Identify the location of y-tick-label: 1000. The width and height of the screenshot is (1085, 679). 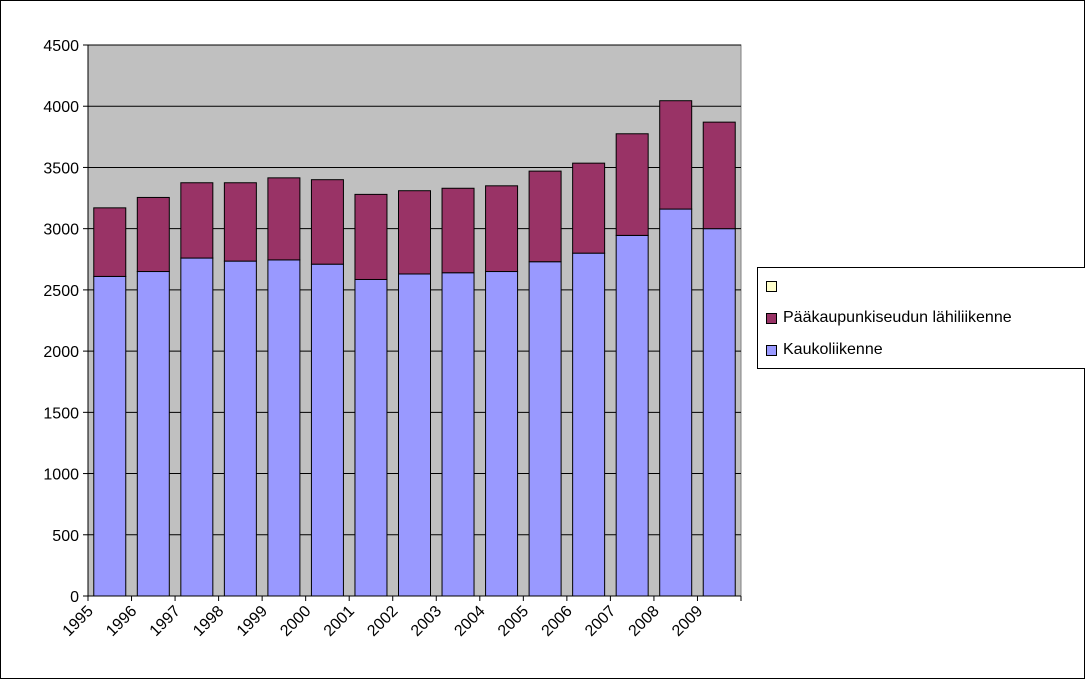
(61, 475).